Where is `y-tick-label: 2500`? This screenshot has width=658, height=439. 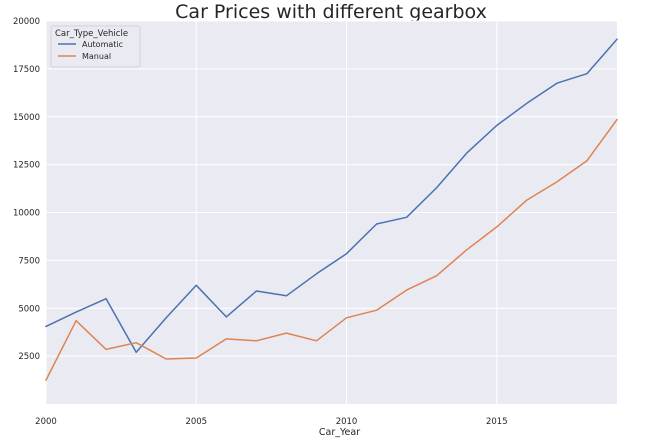
y-tick-label: 2500 is located at coordinates (29, 357).